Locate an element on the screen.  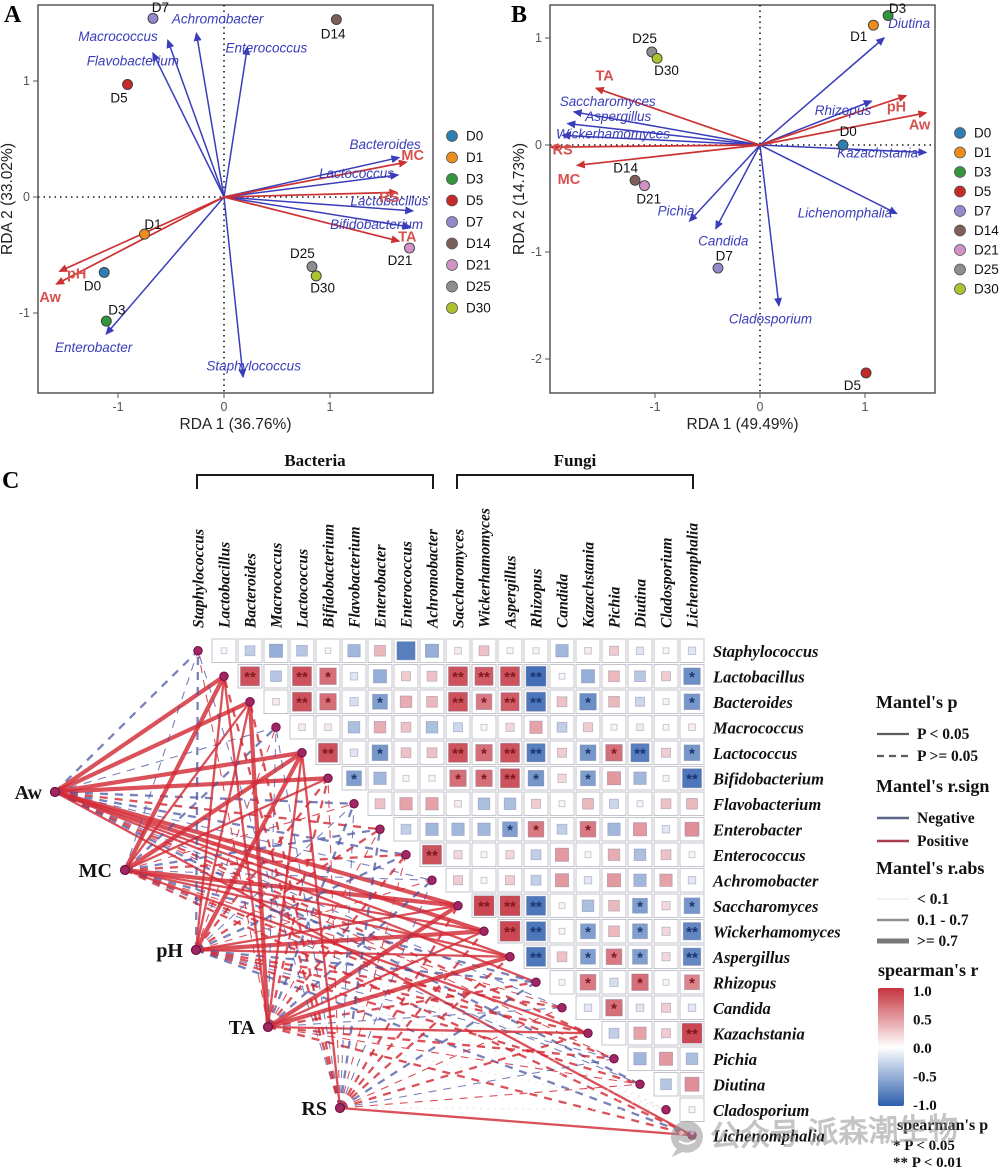
column-header: Bacteroides is located at coordinates (251, 591).